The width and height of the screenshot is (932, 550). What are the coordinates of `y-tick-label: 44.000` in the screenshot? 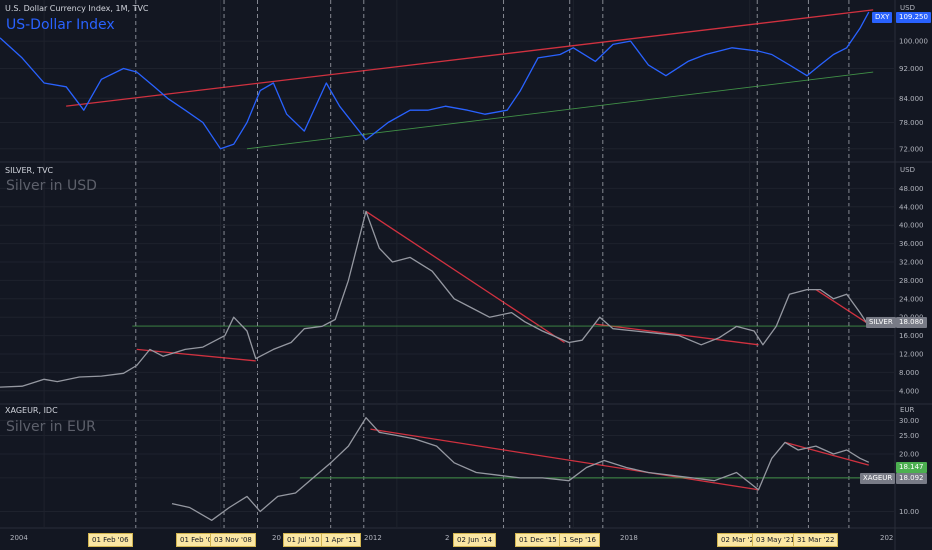 It's located at (911, 207).